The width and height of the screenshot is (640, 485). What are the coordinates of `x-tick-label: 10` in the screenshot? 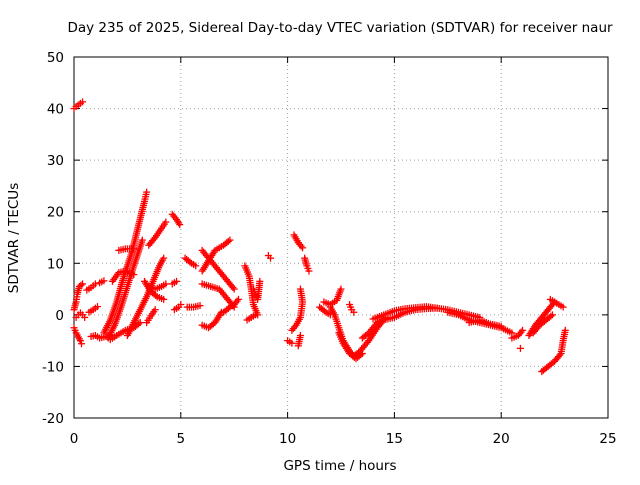 It's located at (287, 439).